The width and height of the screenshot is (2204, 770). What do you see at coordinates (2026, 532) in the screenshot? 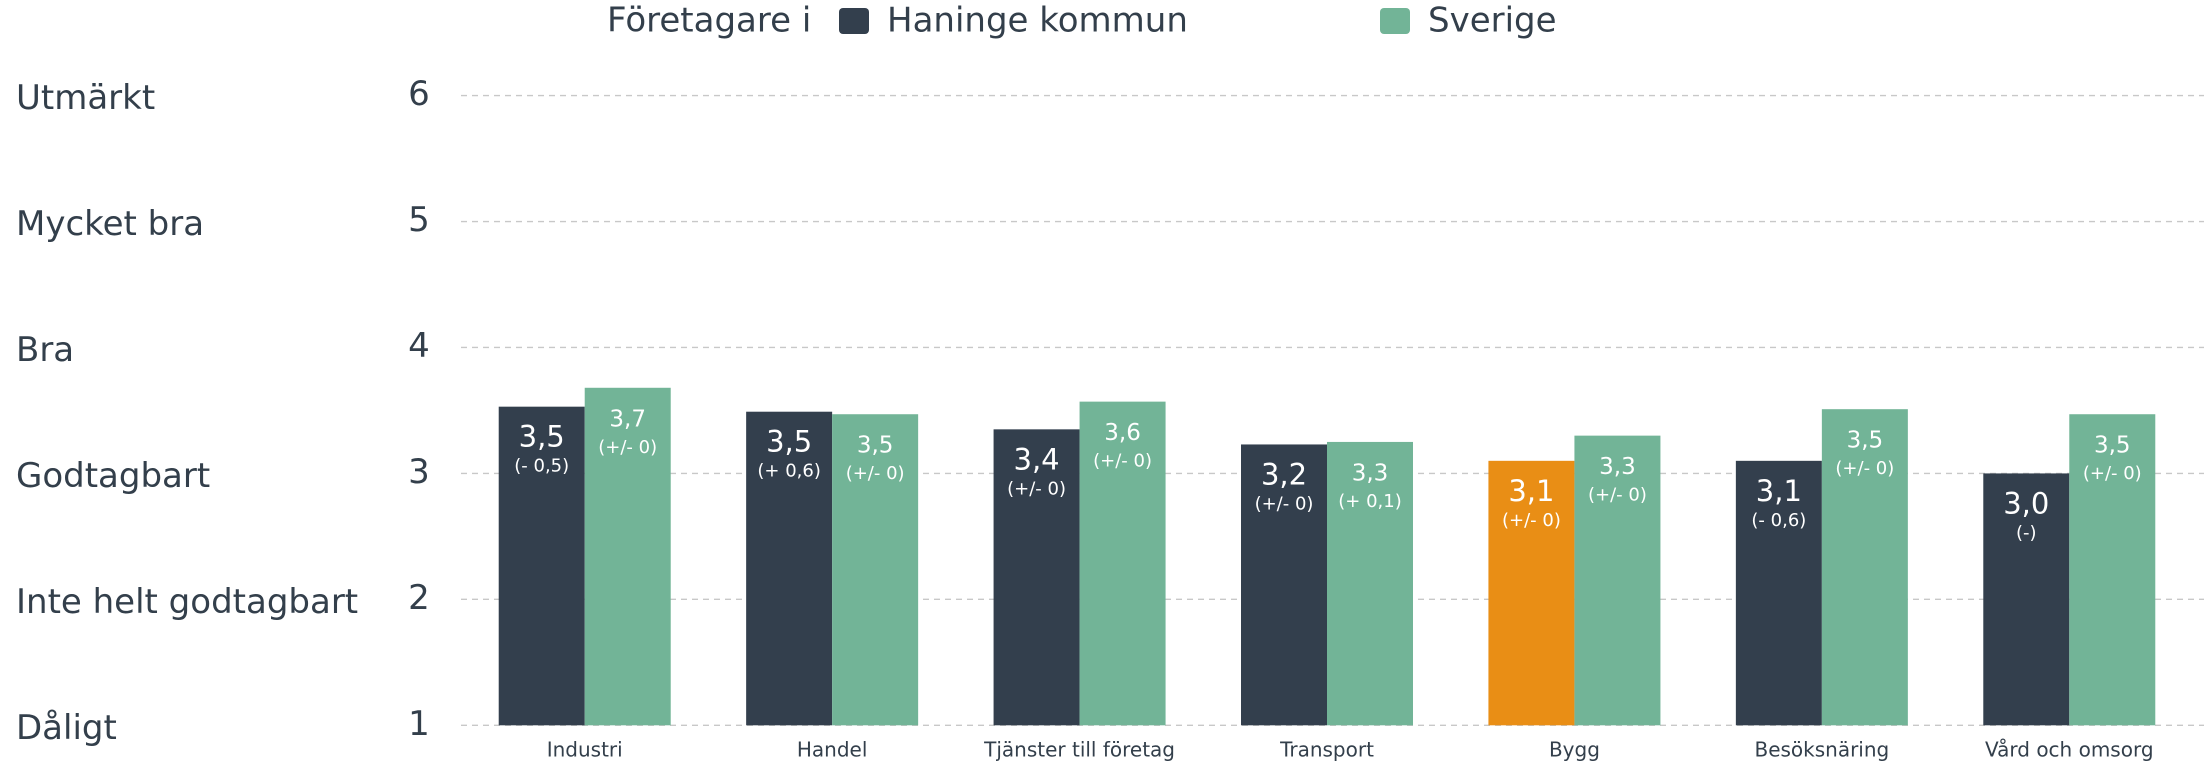
I see `change-label: (-)` at bounding box center [2026, 532].